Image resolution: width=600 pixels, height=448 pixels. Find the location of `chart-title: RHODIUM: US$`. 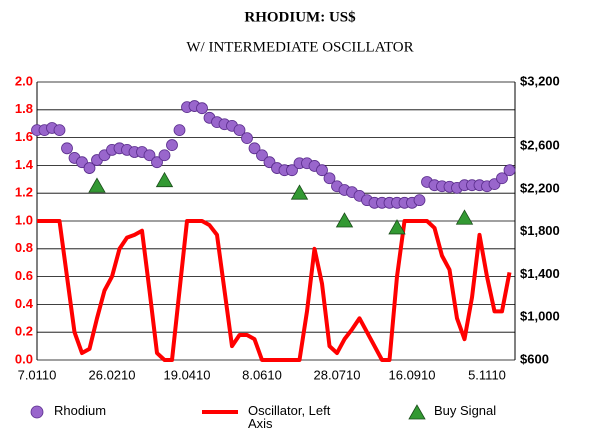

chart-title: RHODIUM: US$ is located at coordinates (300, 17).